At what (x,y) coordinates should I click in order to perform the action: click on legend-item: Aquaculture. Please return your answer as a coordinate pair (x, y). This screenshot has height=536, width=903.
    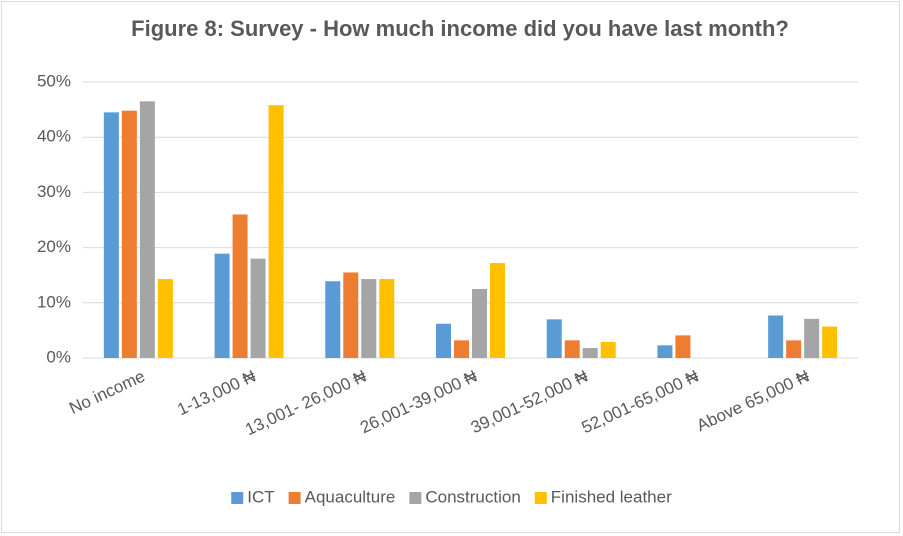
    Looking at the image, I should click on (342, 496).